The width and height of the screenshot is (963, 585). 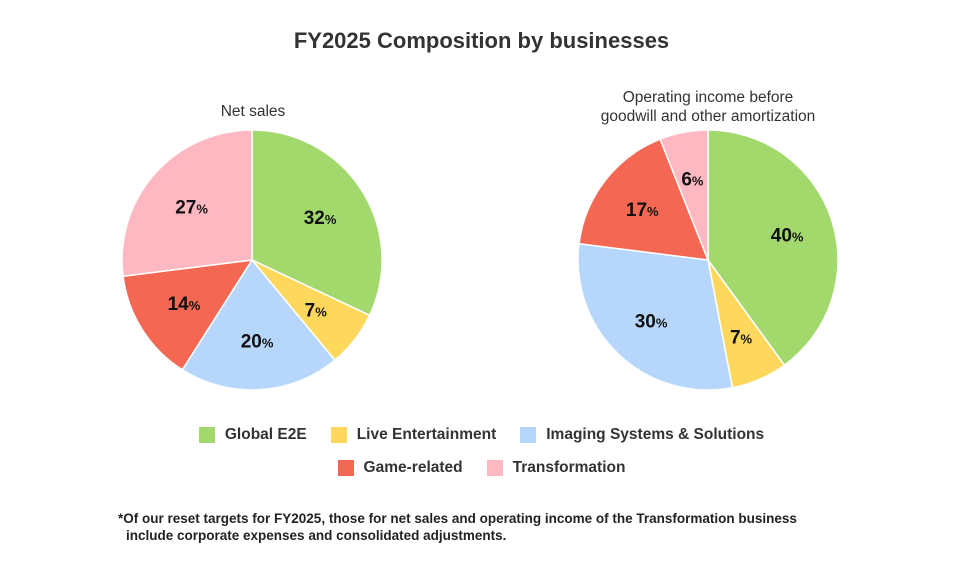 I want to click on net-sales-slice-global-e2e, so click(x=317, y=223).